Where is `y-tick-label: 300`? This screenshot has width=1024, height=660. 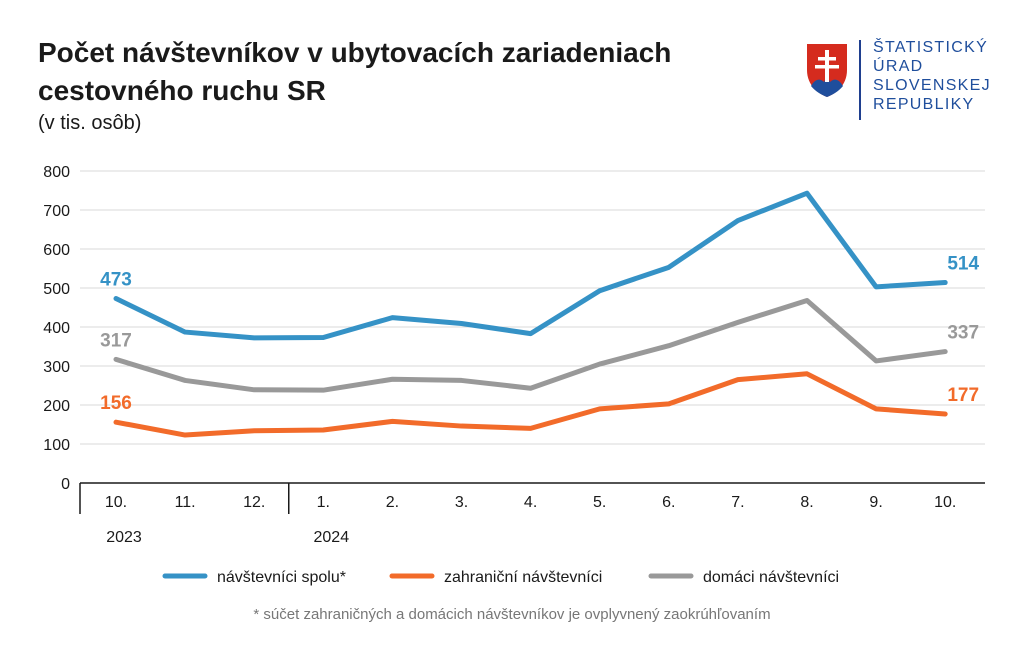
y-tick-label: 300 is located at coordinates (56, 367).